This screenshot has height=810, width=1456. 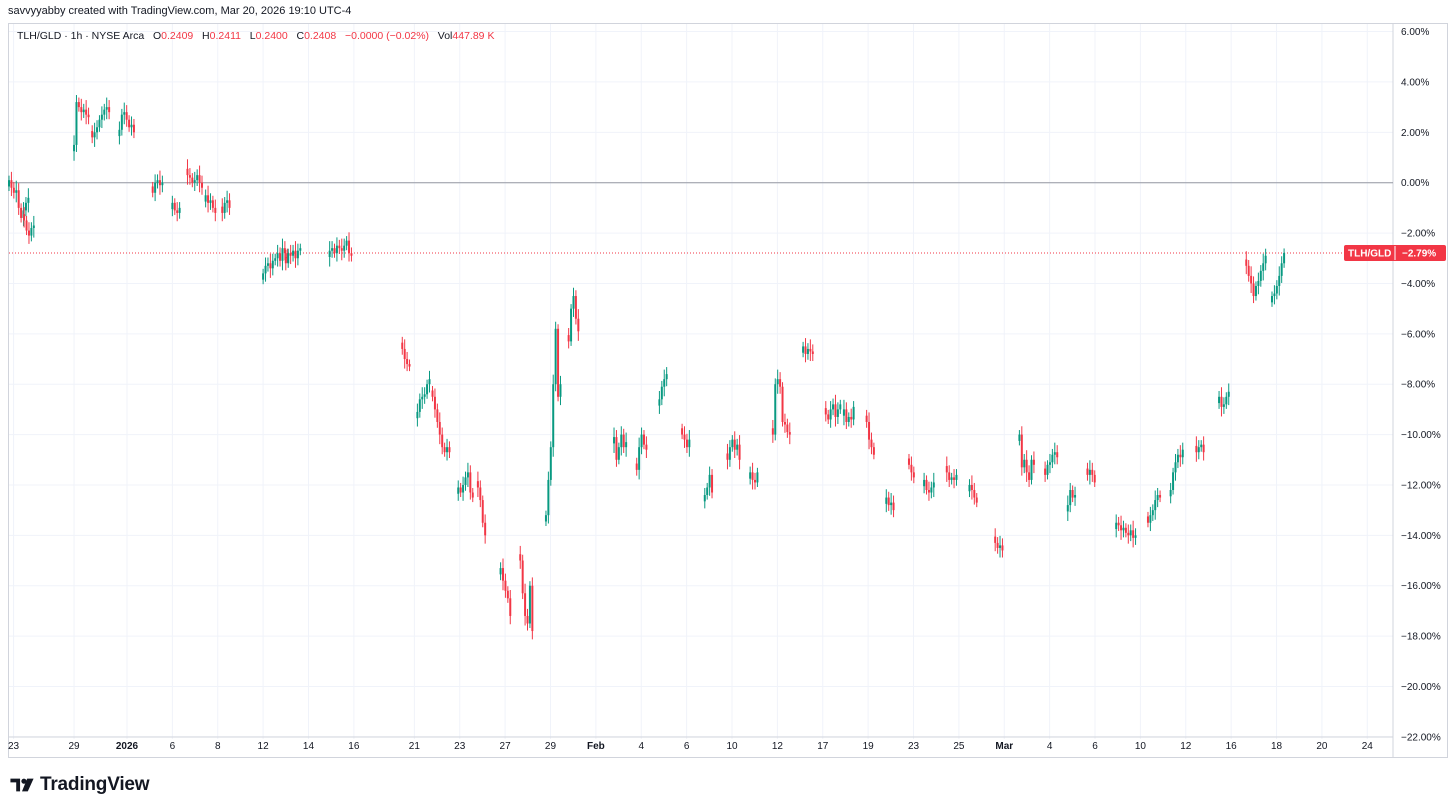 What do you see at coordinates (1050, 746) in the screenshot?
I see `x-tick-label: 4` at bounding box center [1050, 746].